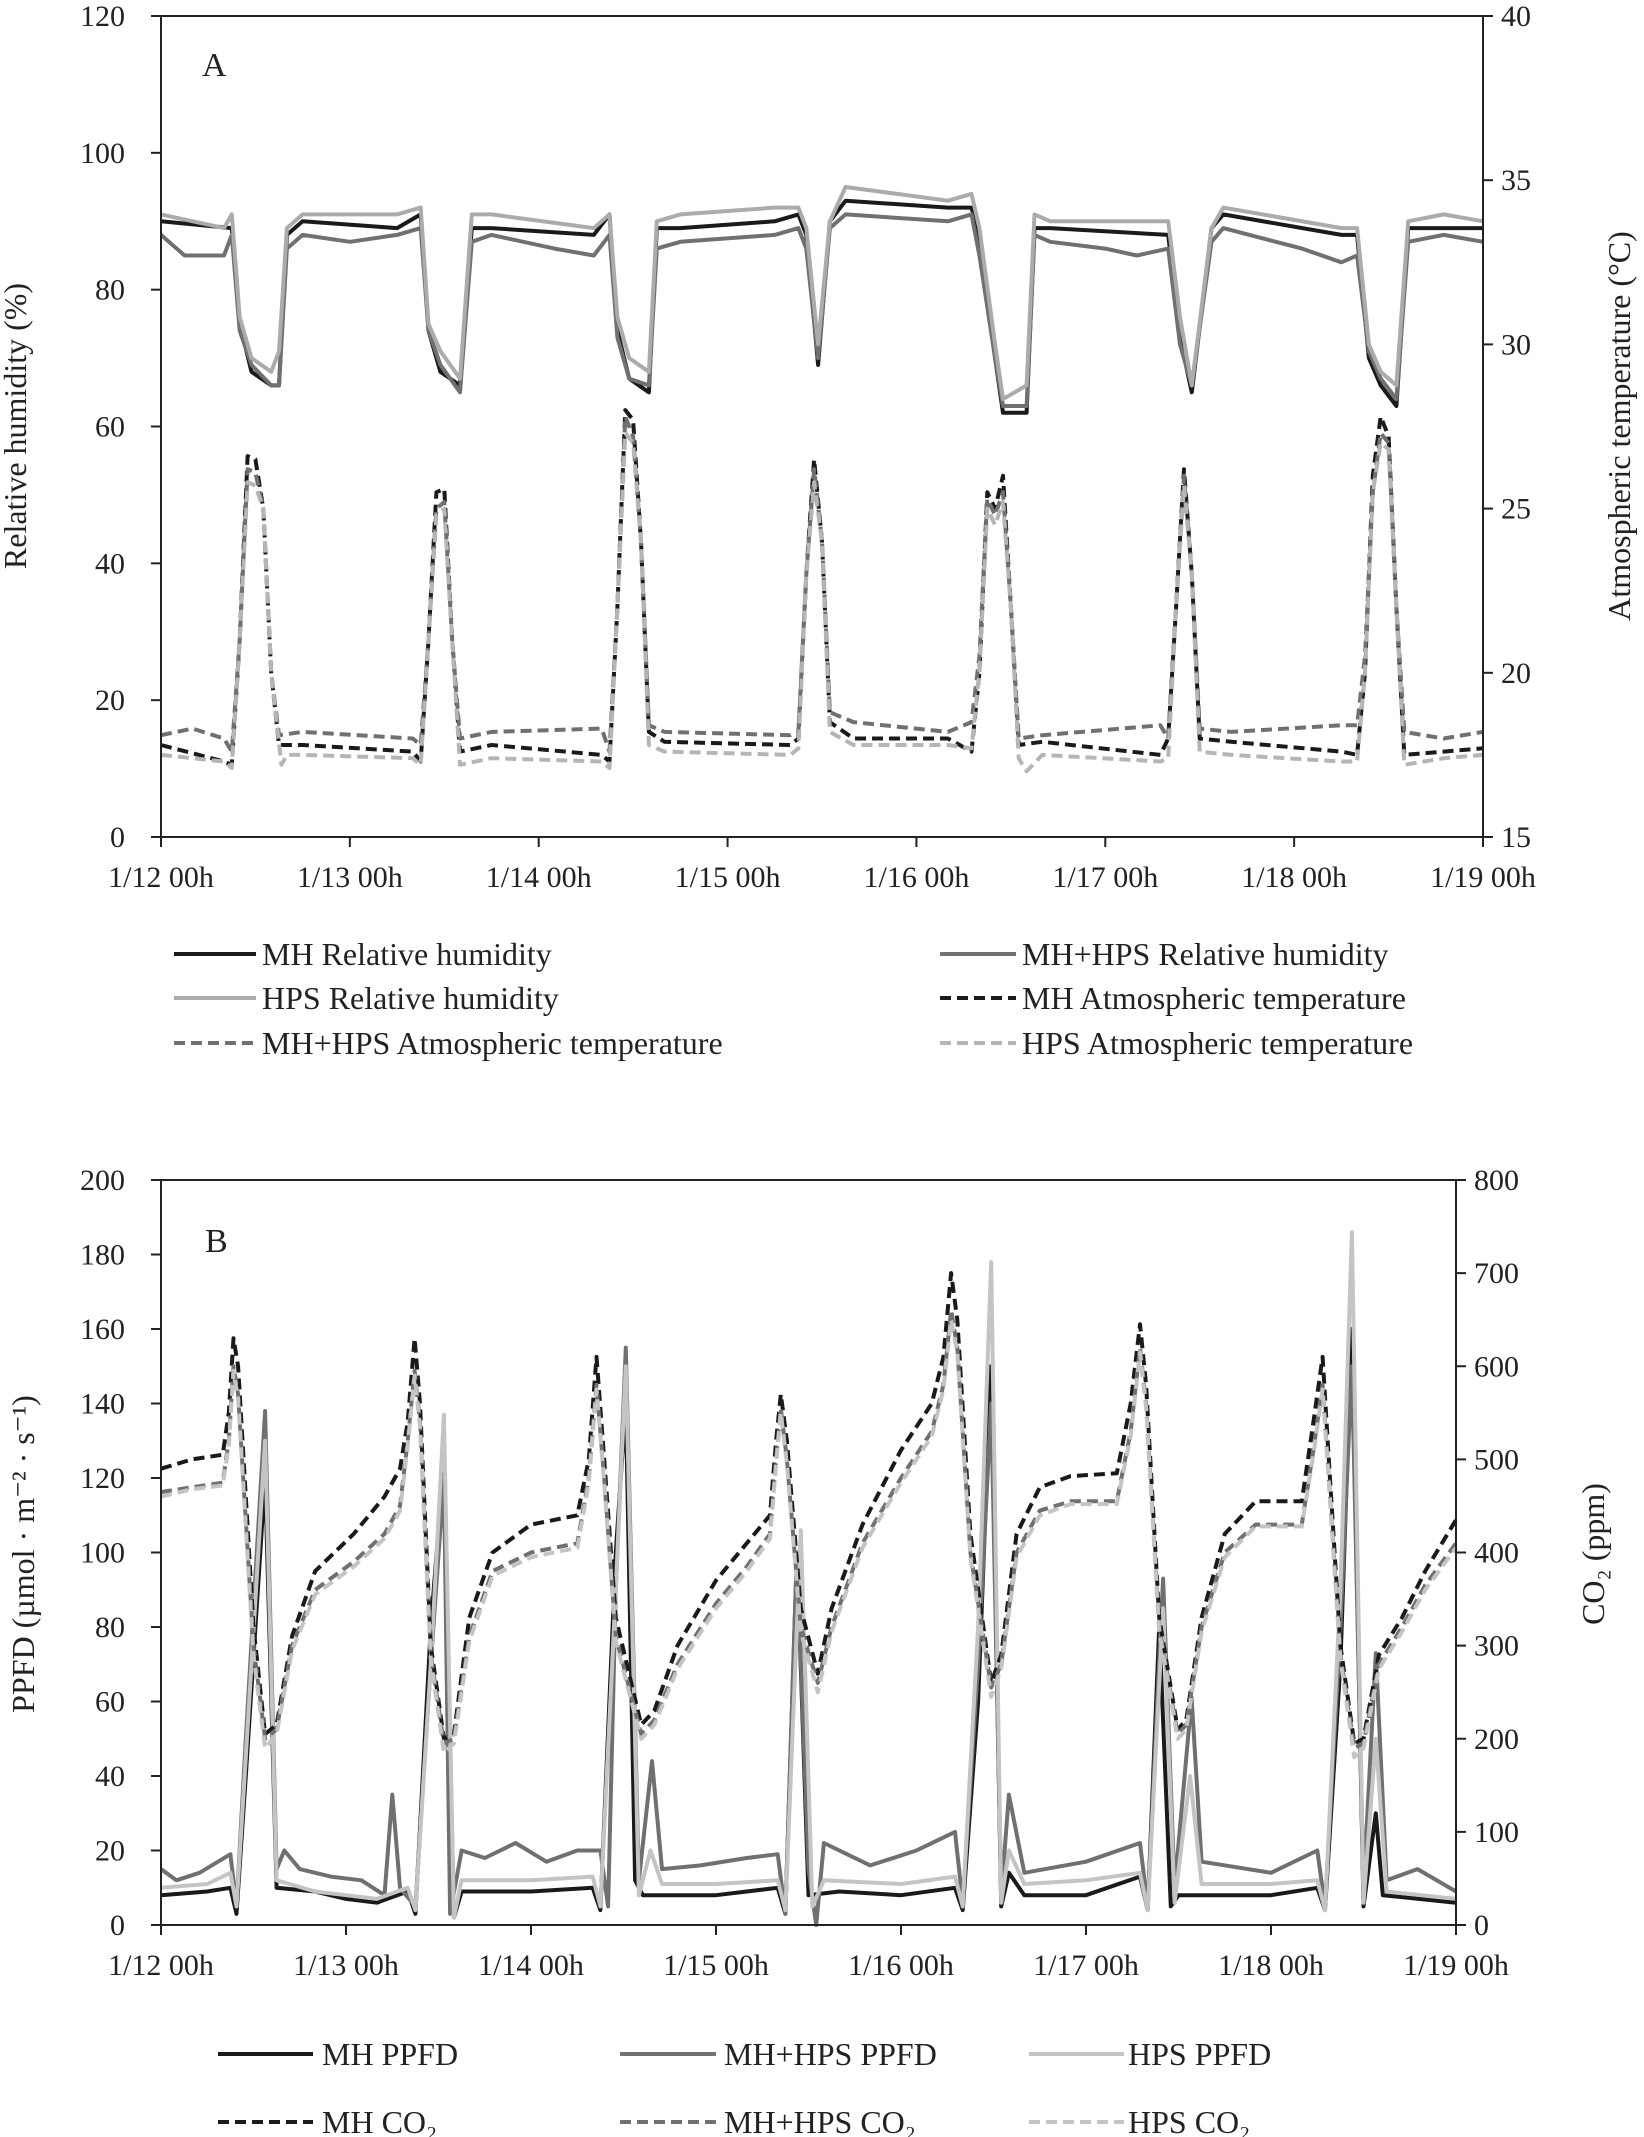 The width and height of the screenshot is (1644, 2137). What do you see at coordinates (1496, 1459) in the screenshot?
I see `y-tick-label-right: 500` at bounding box center [1496, 1459].